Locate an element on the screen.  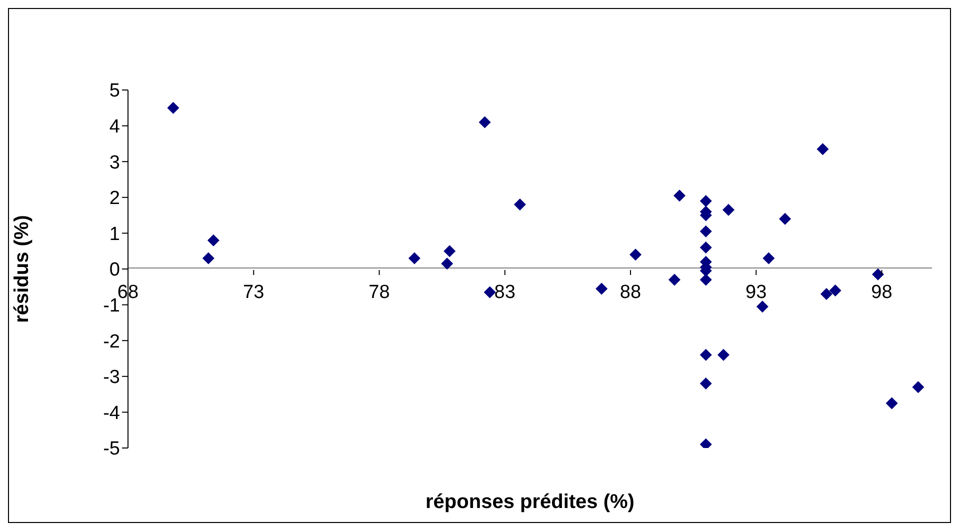
x-tick-label: 93 is located at coordinates (756, 292).